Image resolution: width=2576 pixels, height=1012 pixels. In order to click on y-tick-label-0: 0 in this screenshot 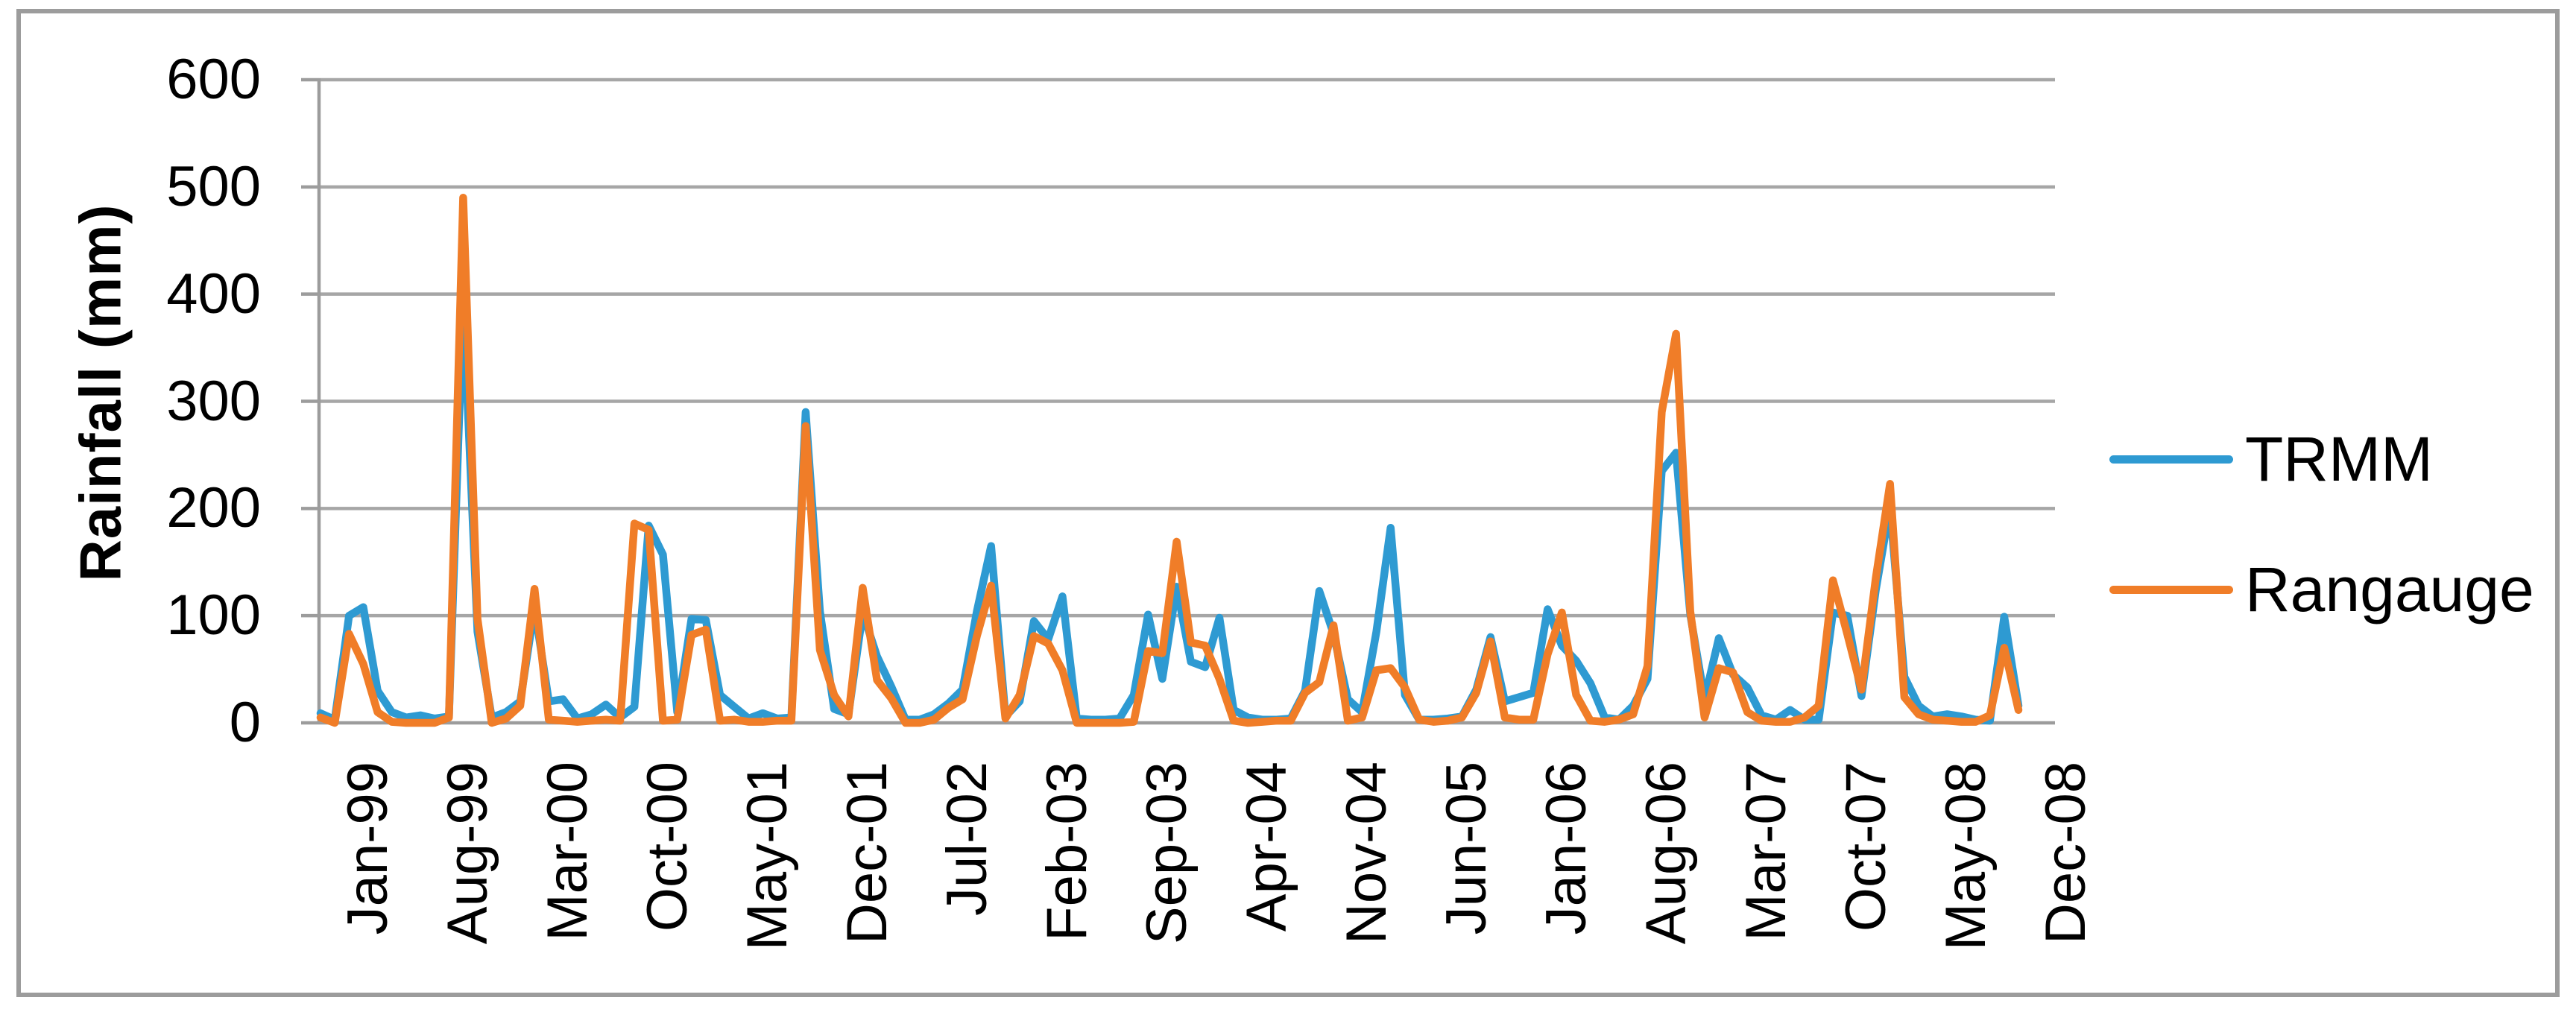, I will do `click(245, 722)`.